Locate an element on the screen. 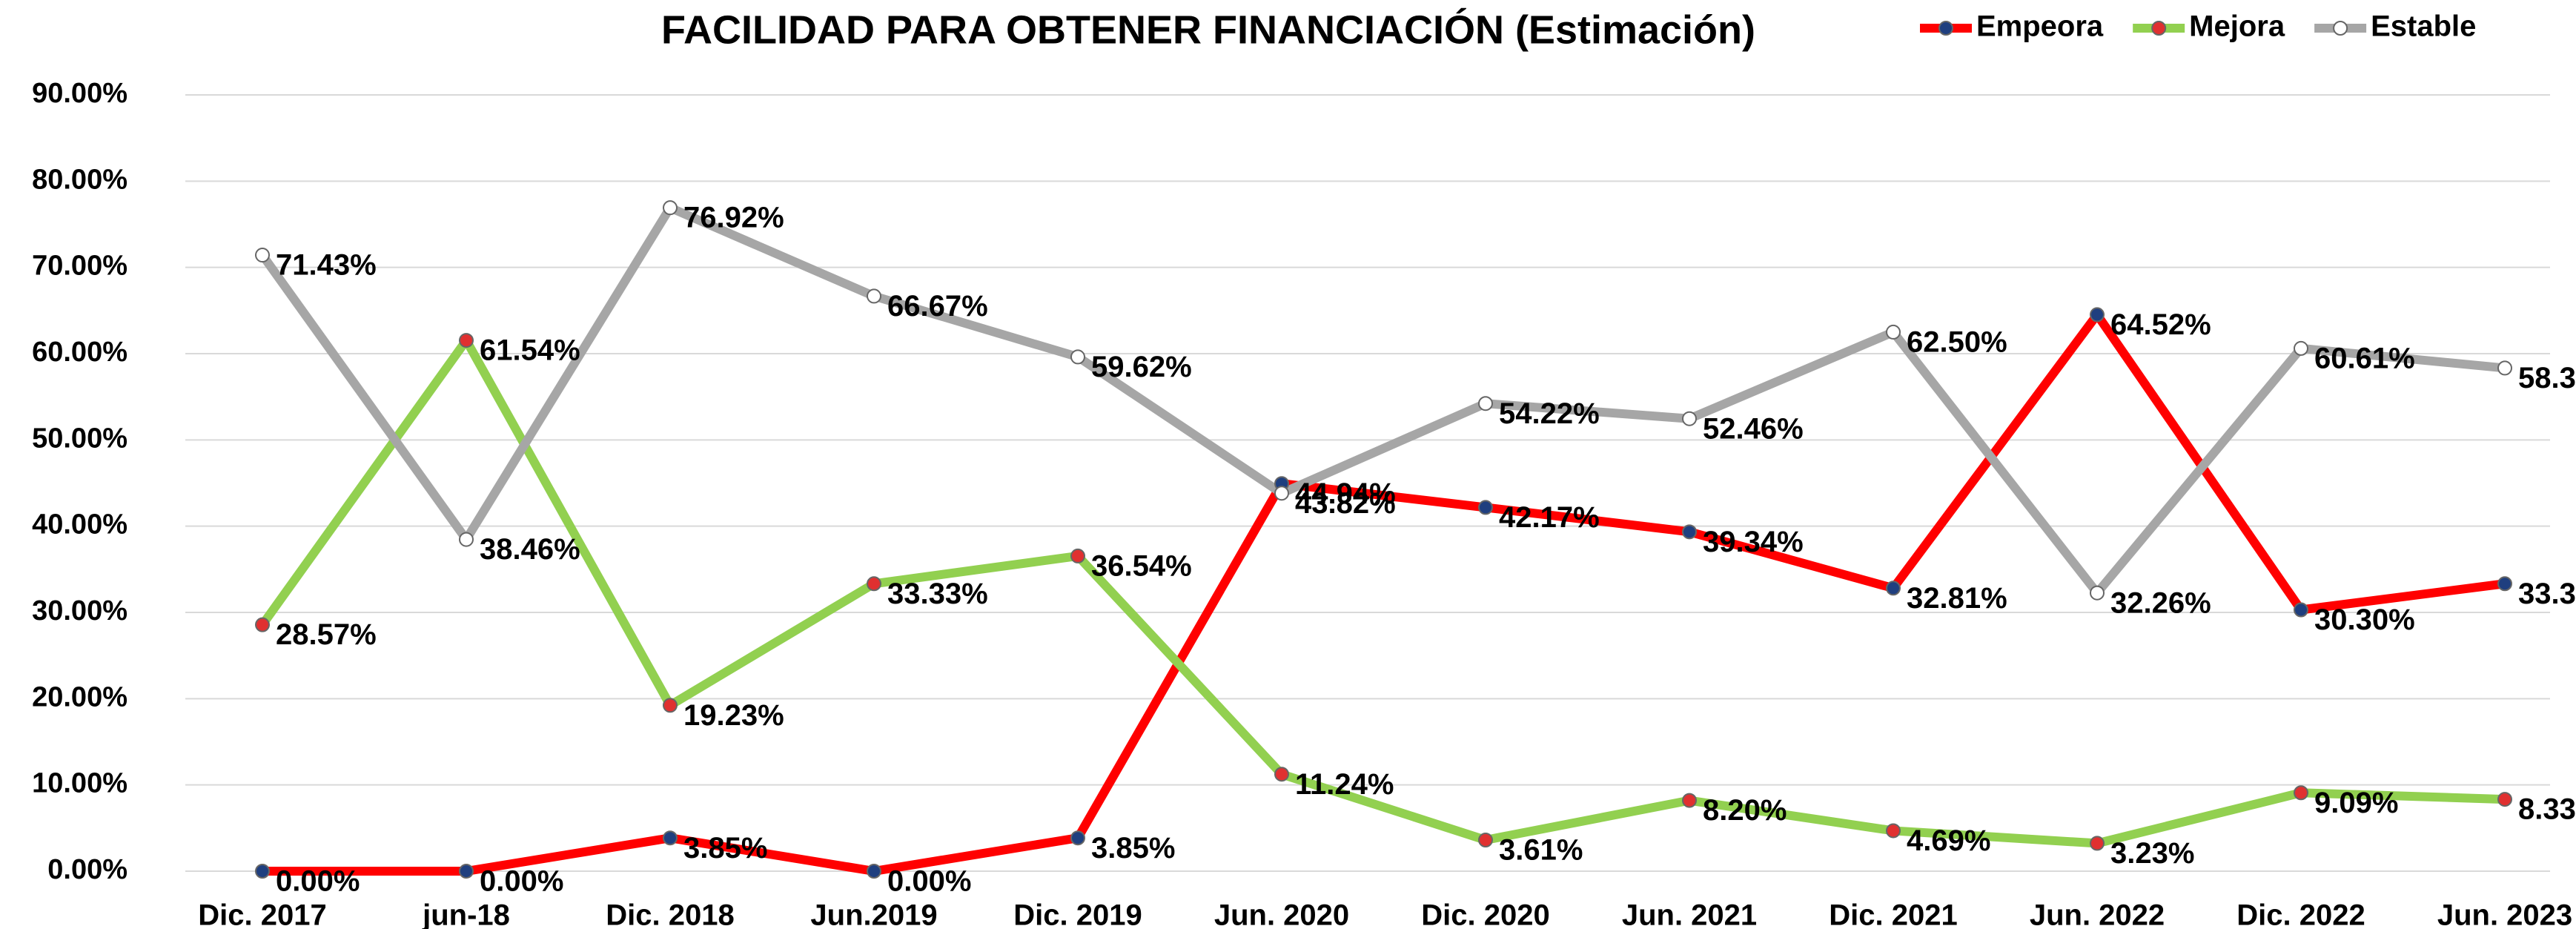 This screenshot has height=929, width=2576. y-tick-label: 0.00% is located at coordinates (87, 869).